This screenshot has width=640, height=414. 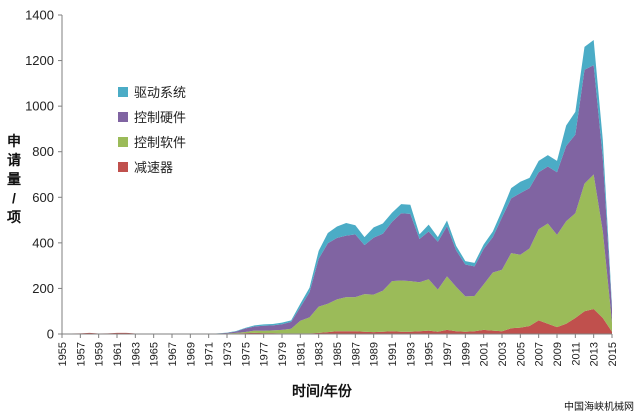 I want to click on x-tick-label-25: 2005, so click(x=521, y=354).